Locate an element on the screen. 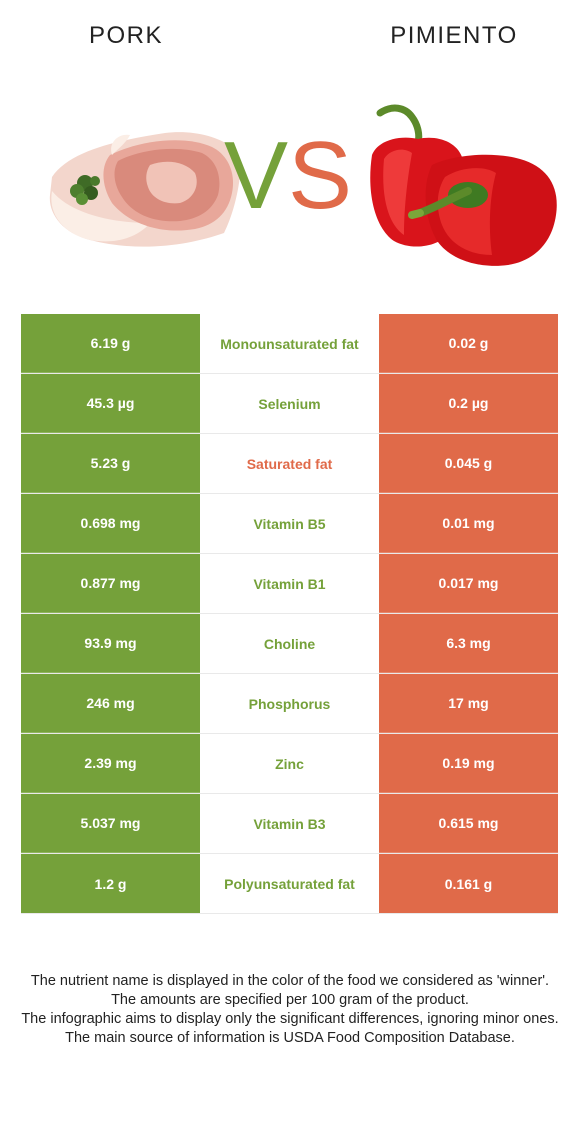 Image resolution: width=580 pixels, height=1144 pixels. nutrient-name: Monounsaturated fat is located at coordinates (289, 343).